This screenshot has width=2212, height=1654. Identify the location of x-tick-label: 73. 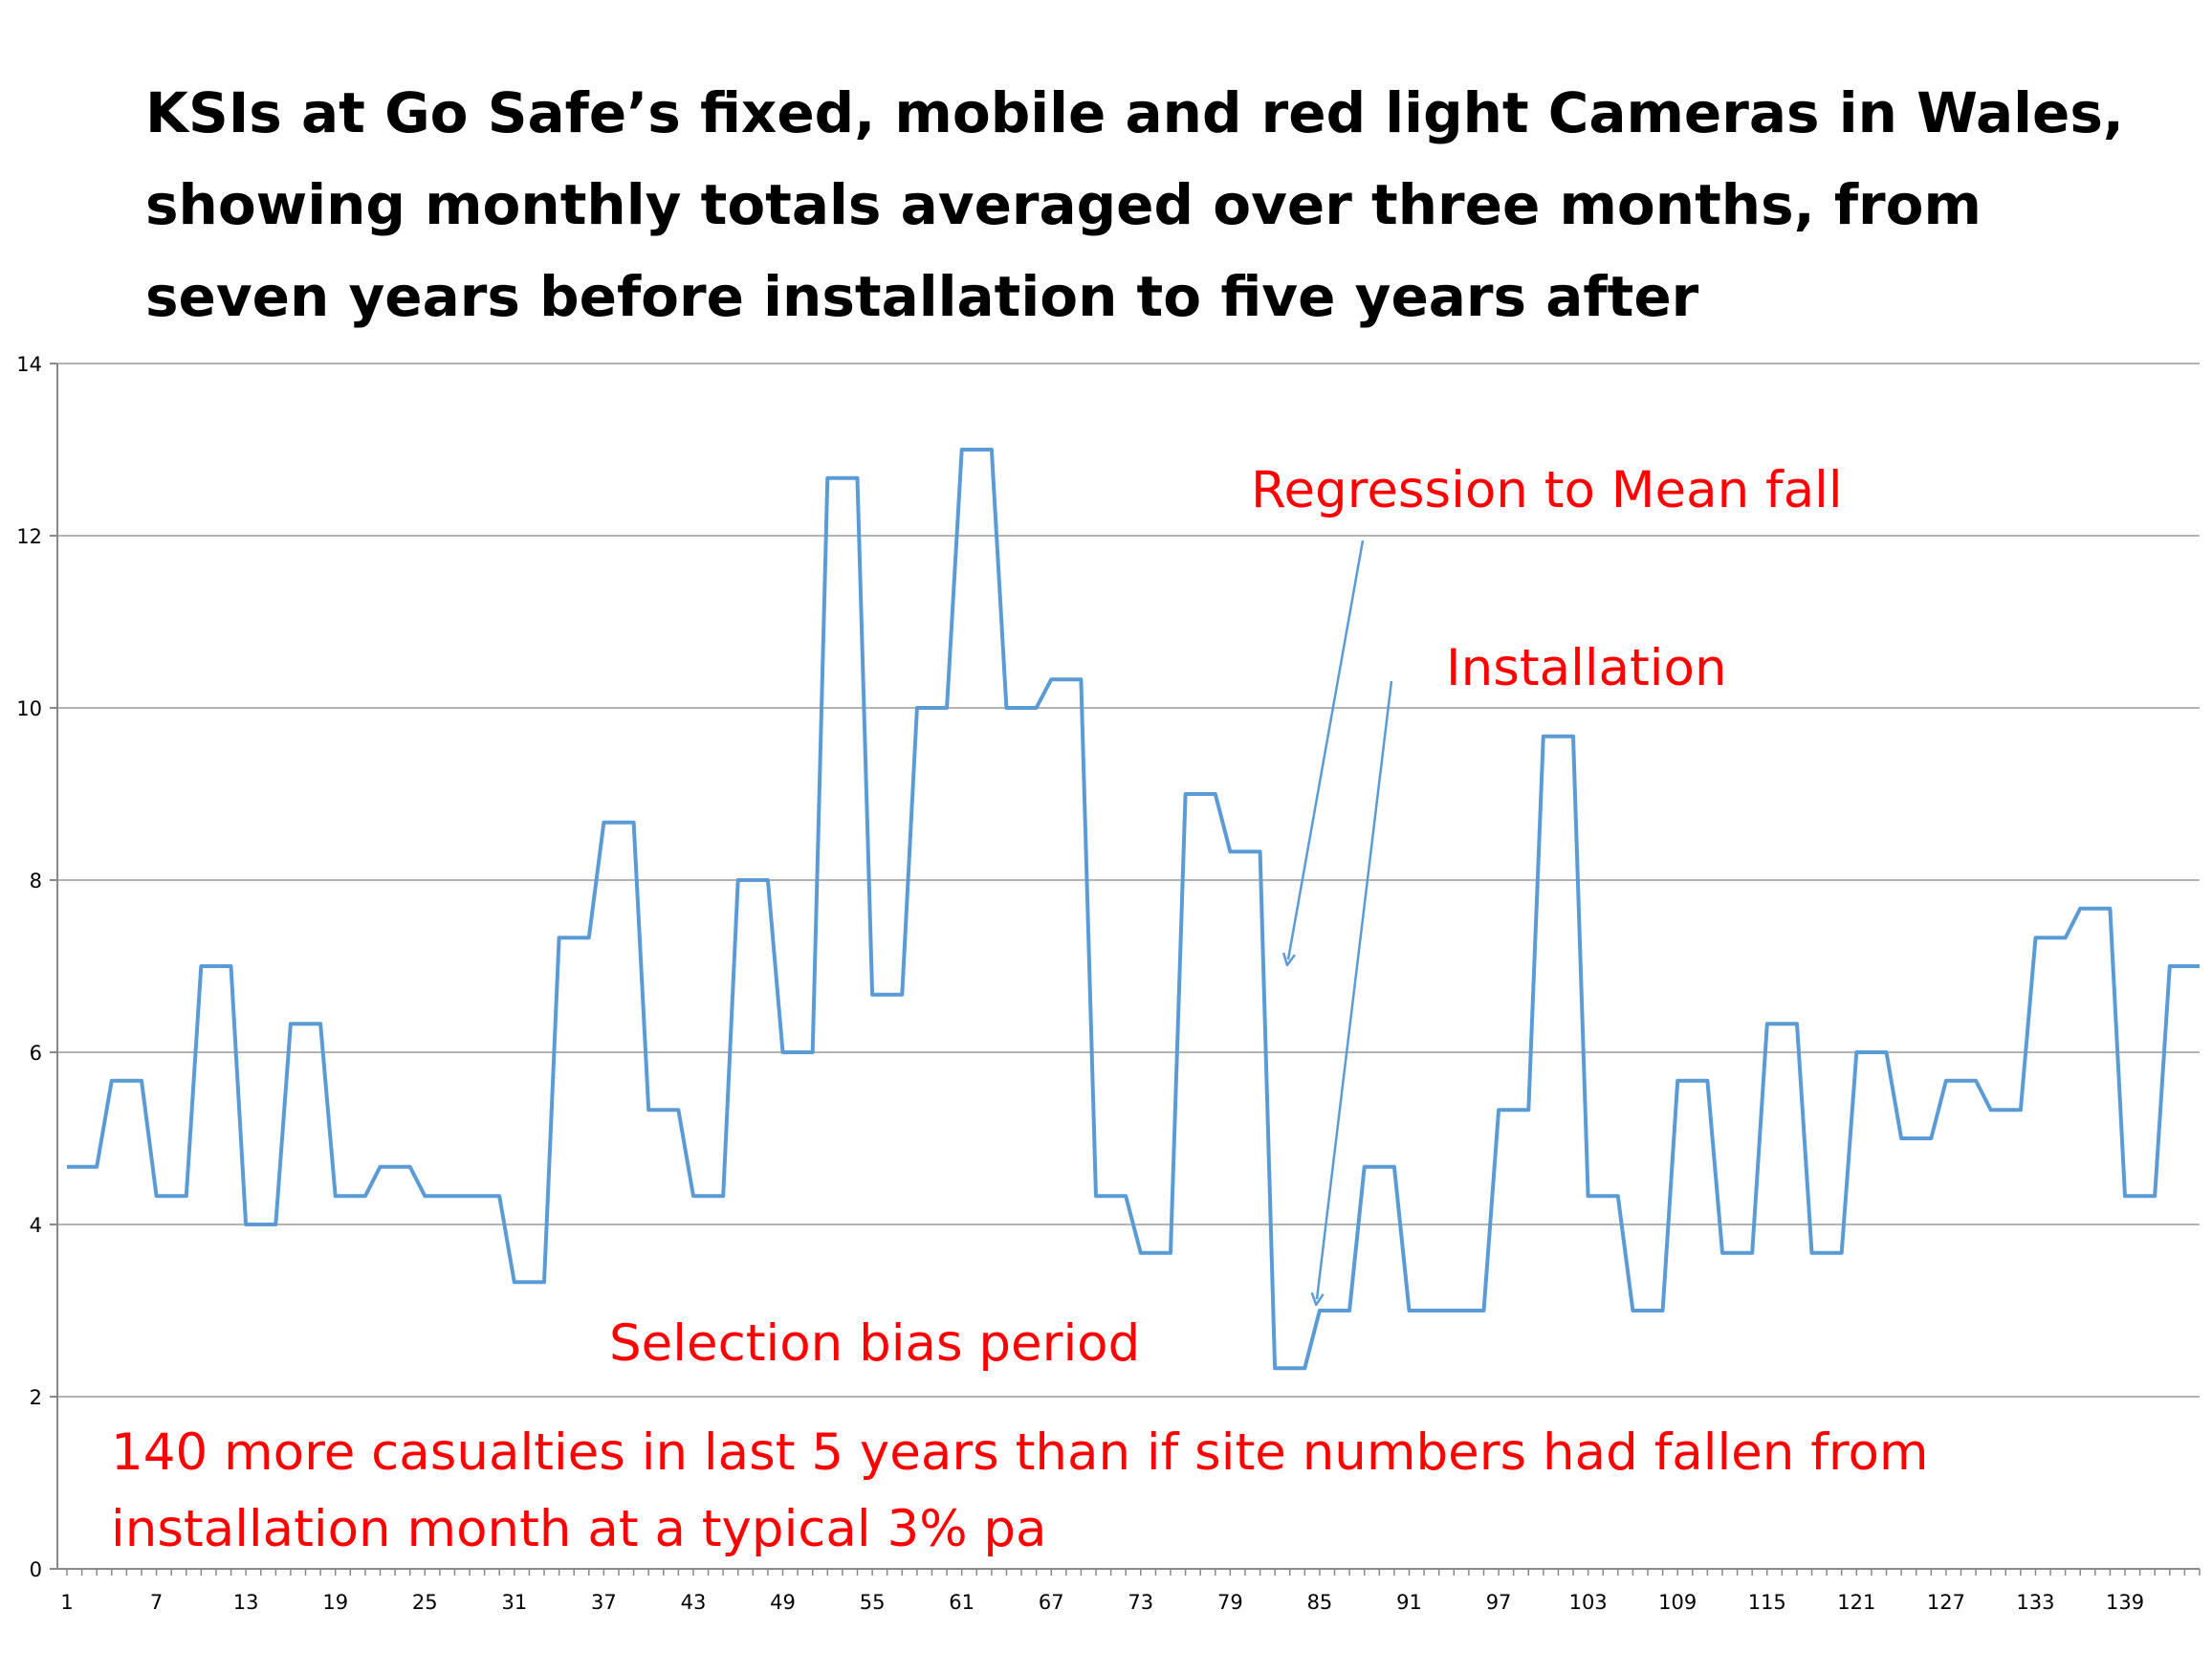
(1141, 1602).